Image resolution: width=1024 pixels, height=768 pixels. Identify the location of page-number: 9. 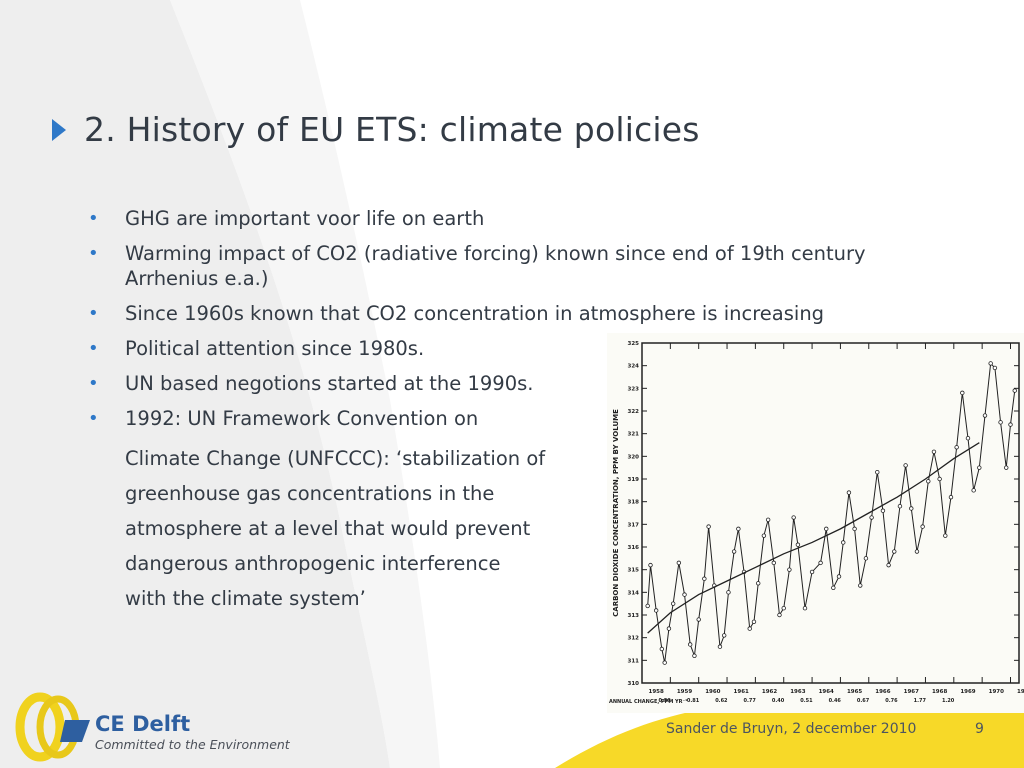
(979, 729).